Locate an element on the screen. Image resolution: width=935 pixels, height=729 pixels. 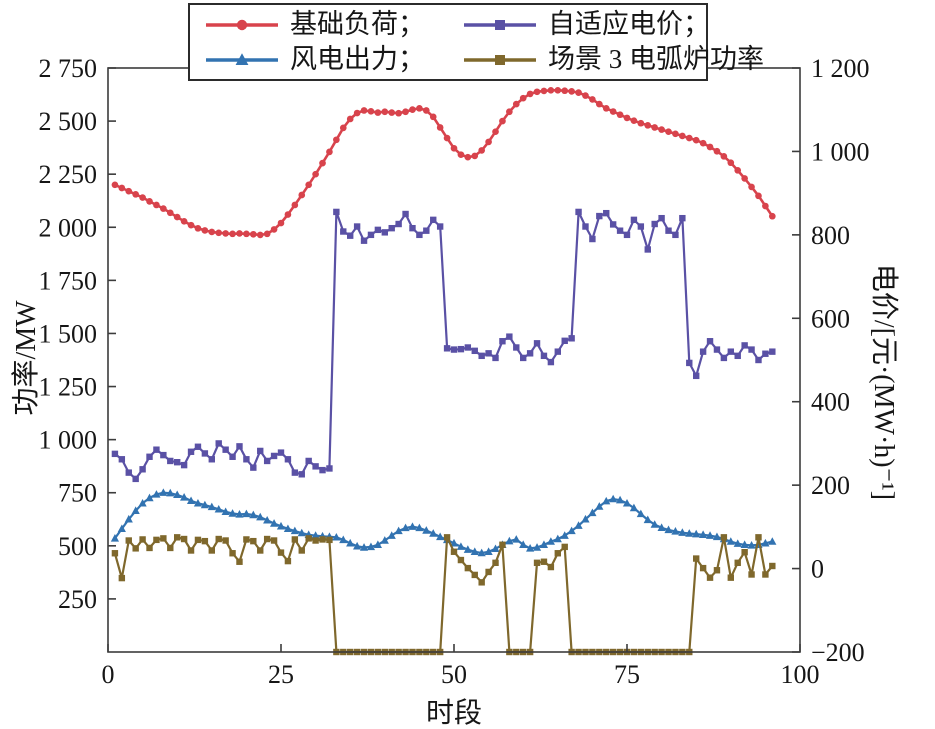
series-line-scenario3-eaf-power is located at coordinates (443, 595).